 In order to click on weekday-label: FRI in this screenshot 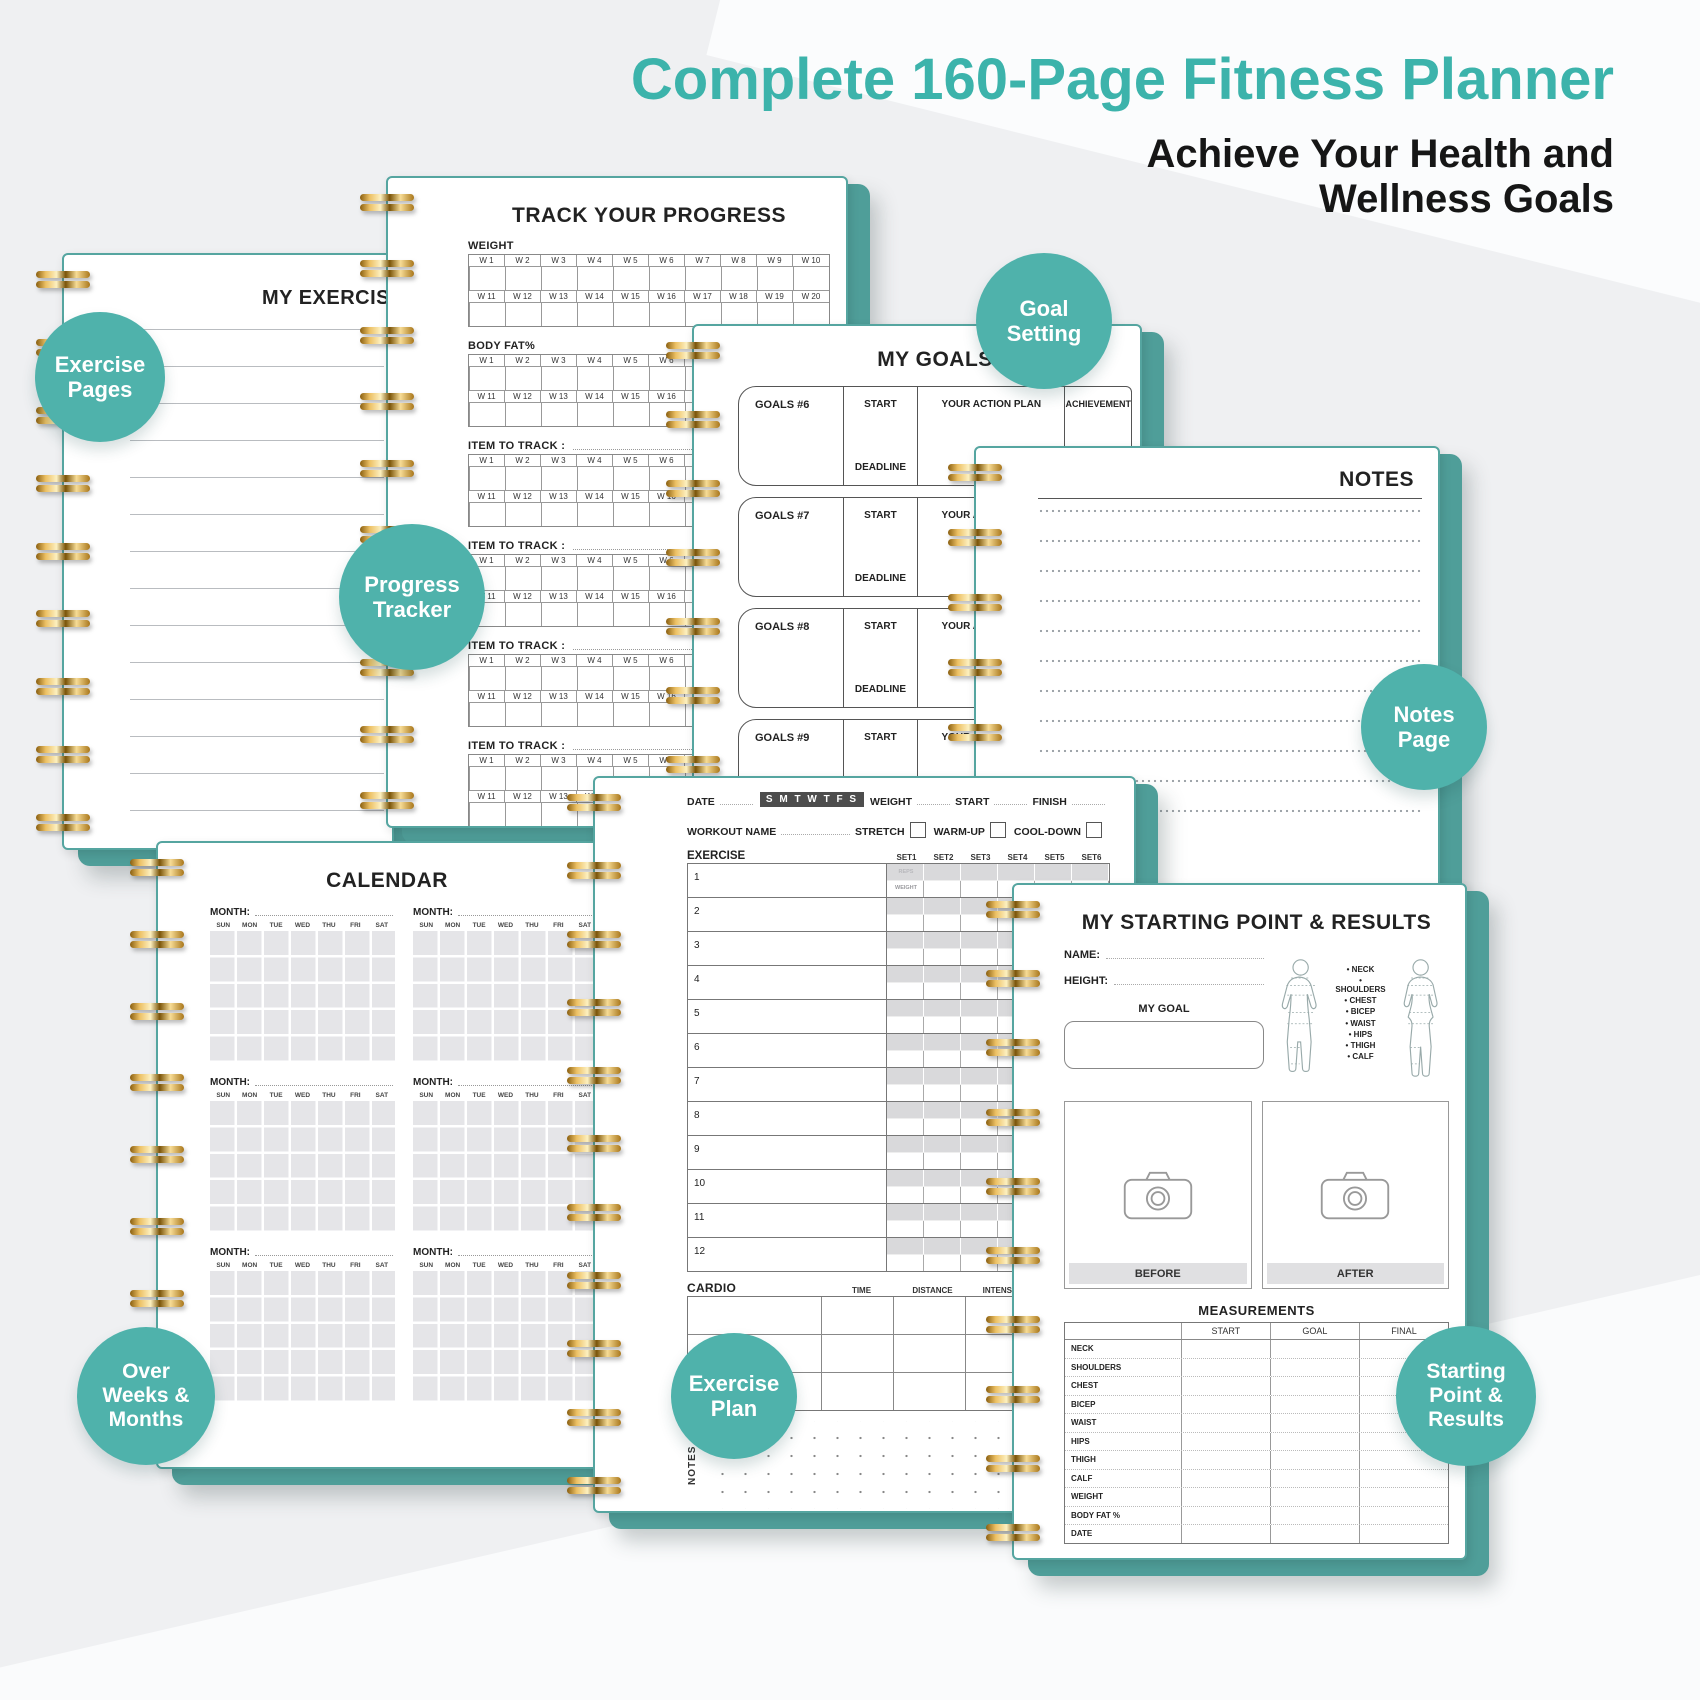, I will do `click(558, 925)`.